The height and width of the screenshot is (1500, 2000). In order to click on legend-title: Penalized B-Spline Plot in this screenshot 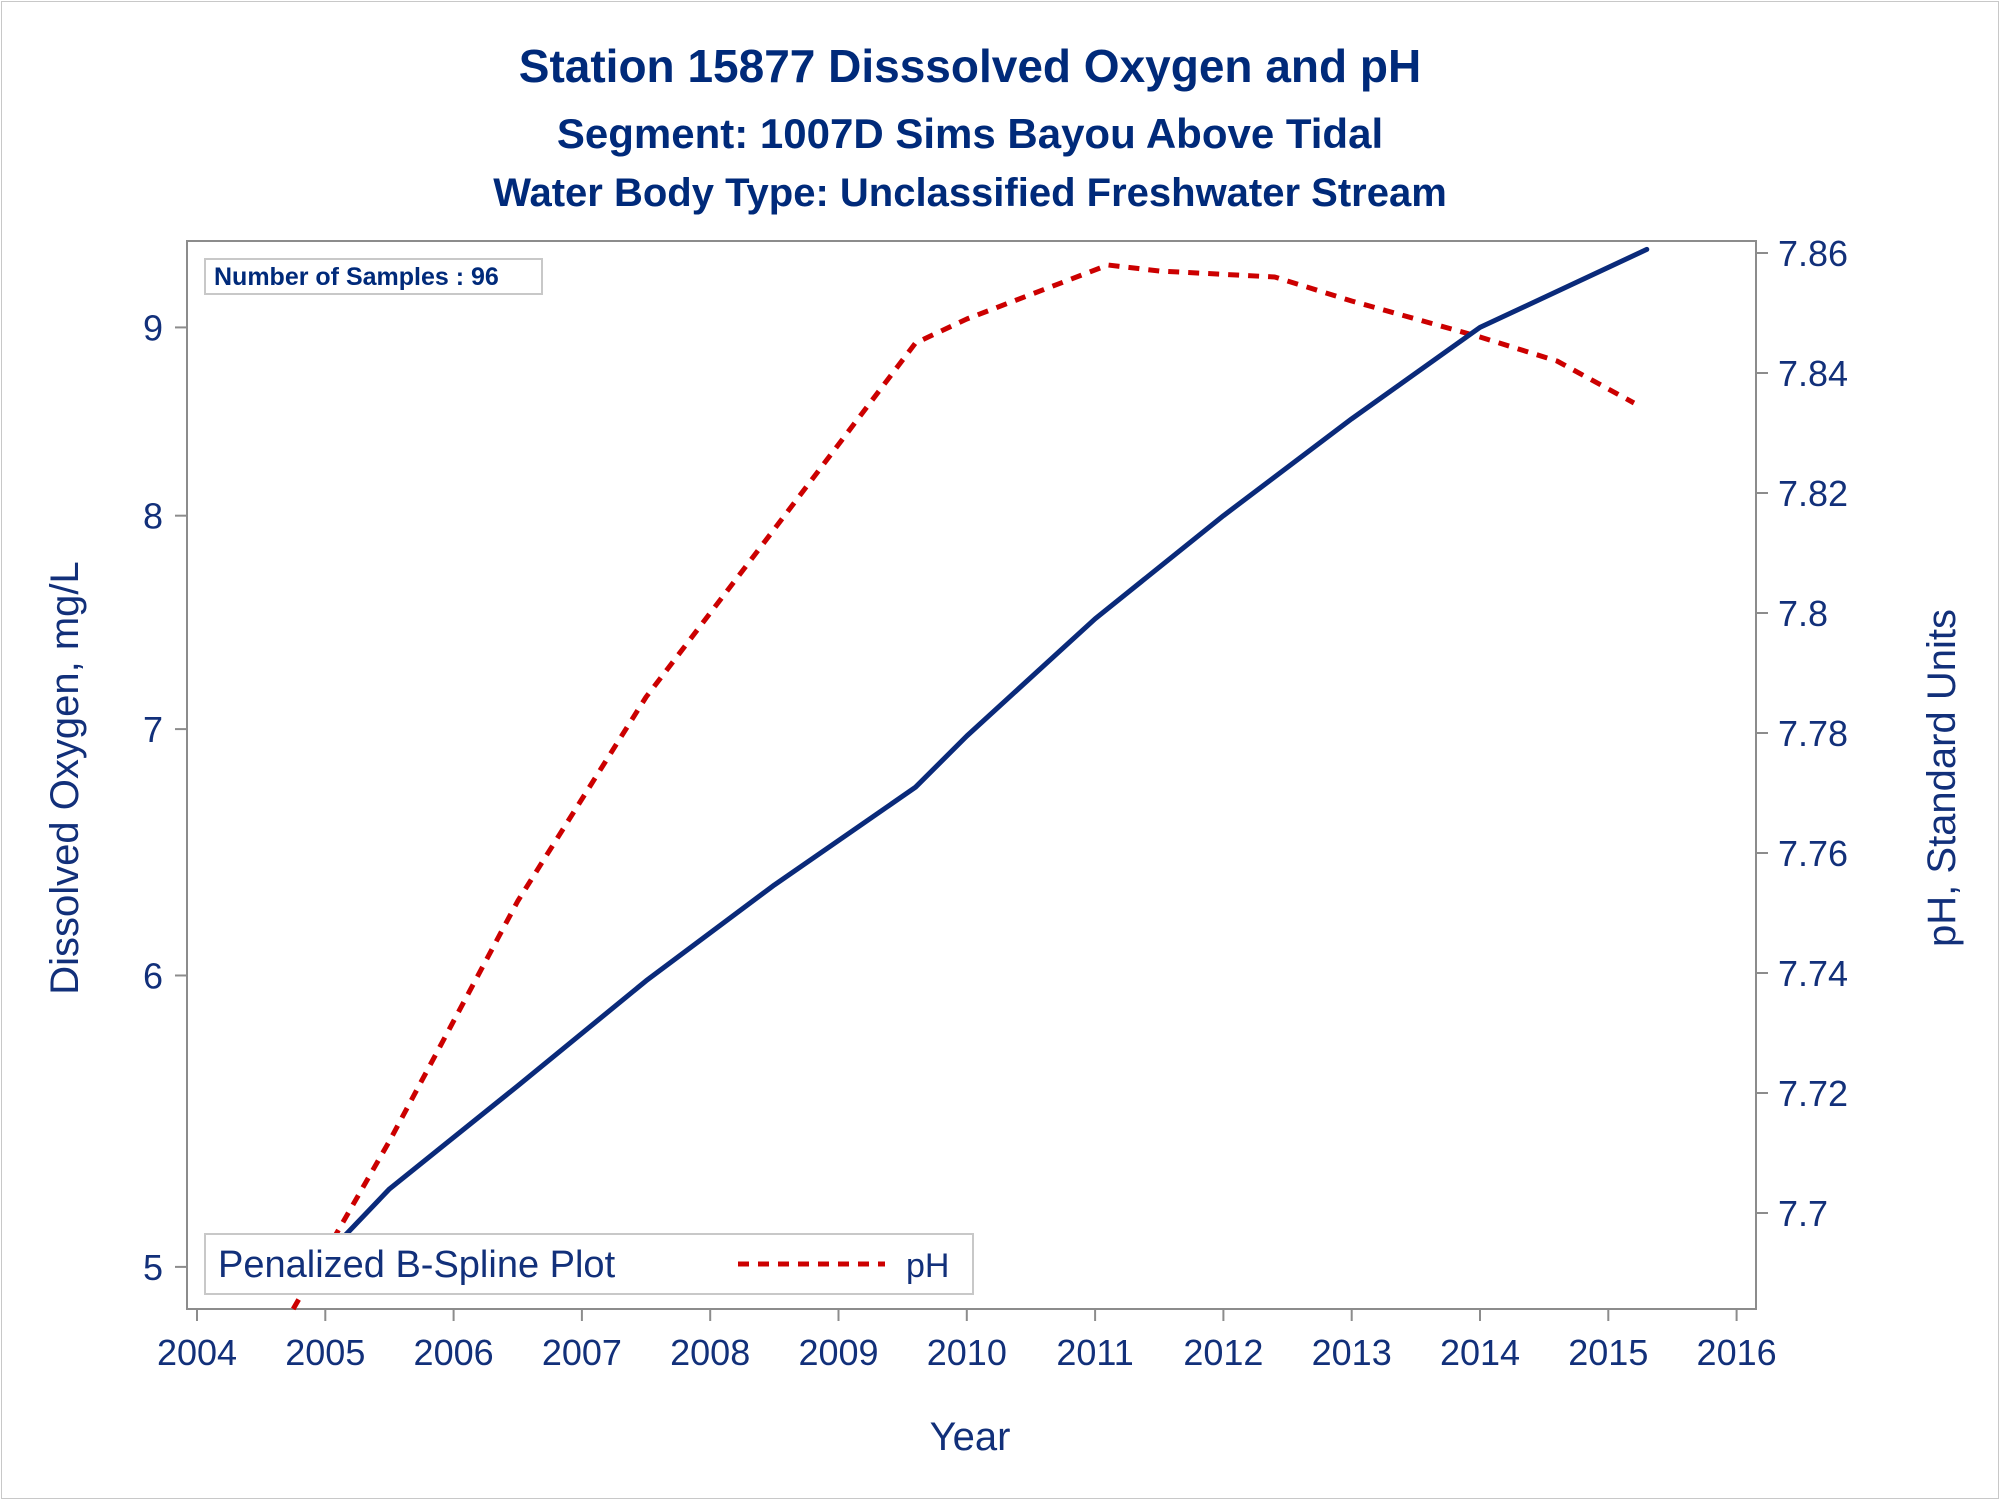, I will do `click(417, 1265)`.